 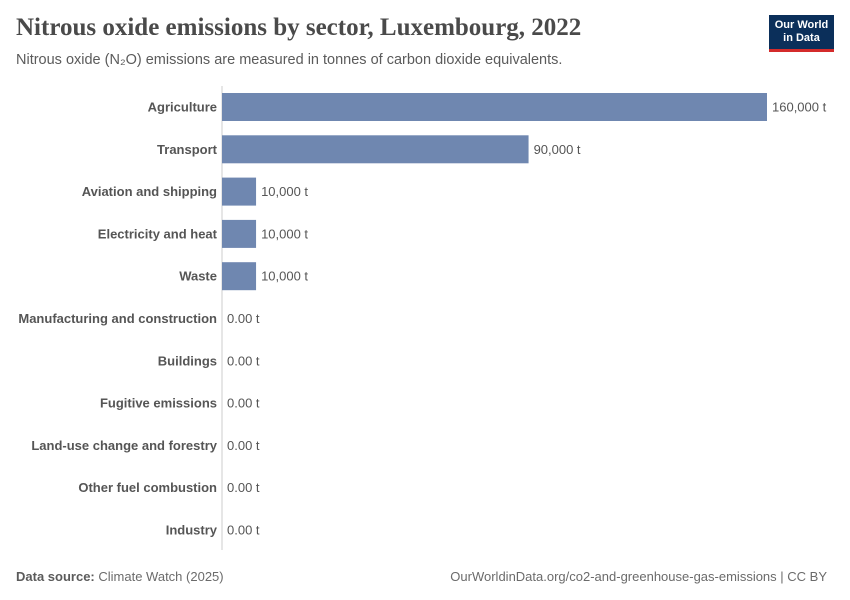 I want to click on bar-row: Waste 10,000 t, so click(x=243, y=276).